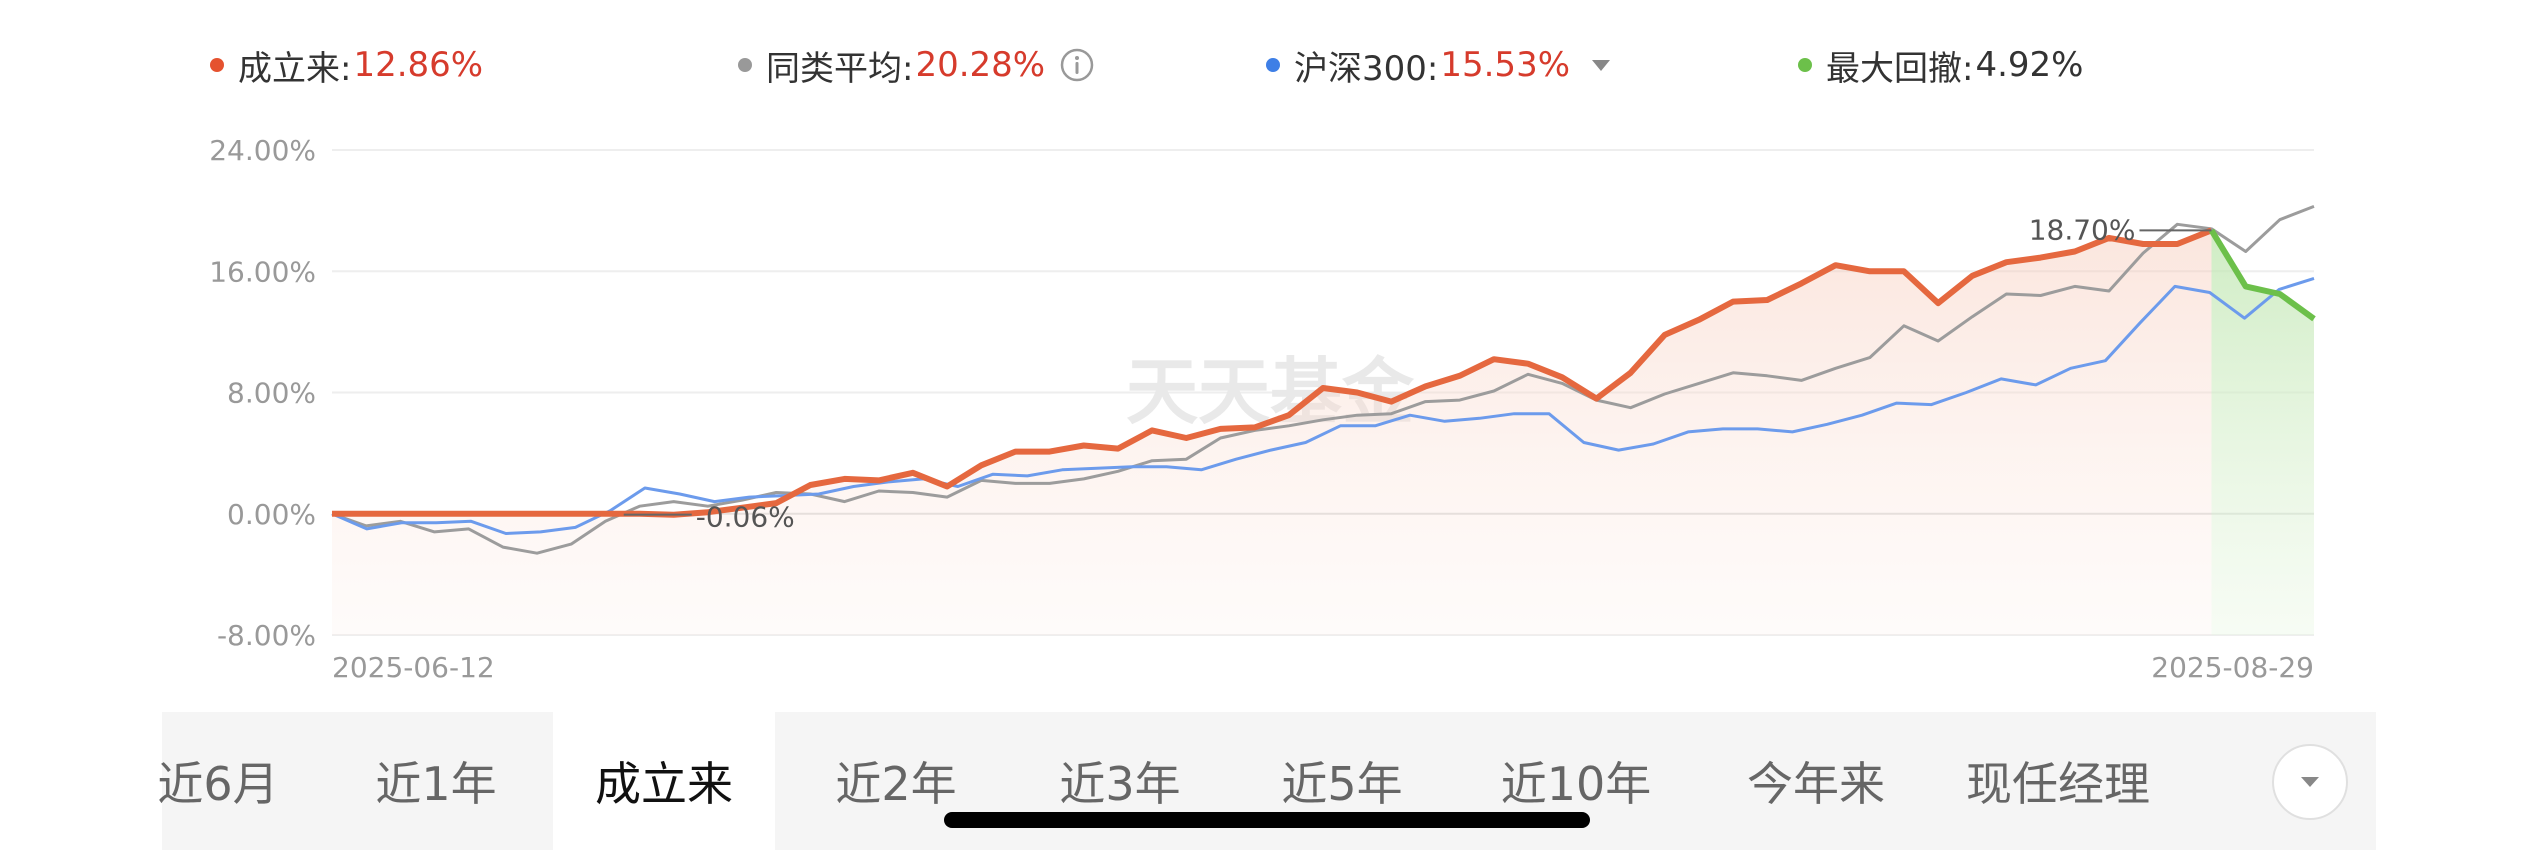  Describe the element at coordinates (418, 65) in the screenshot. I see `legend-fund-value: 12.86%` at that location.